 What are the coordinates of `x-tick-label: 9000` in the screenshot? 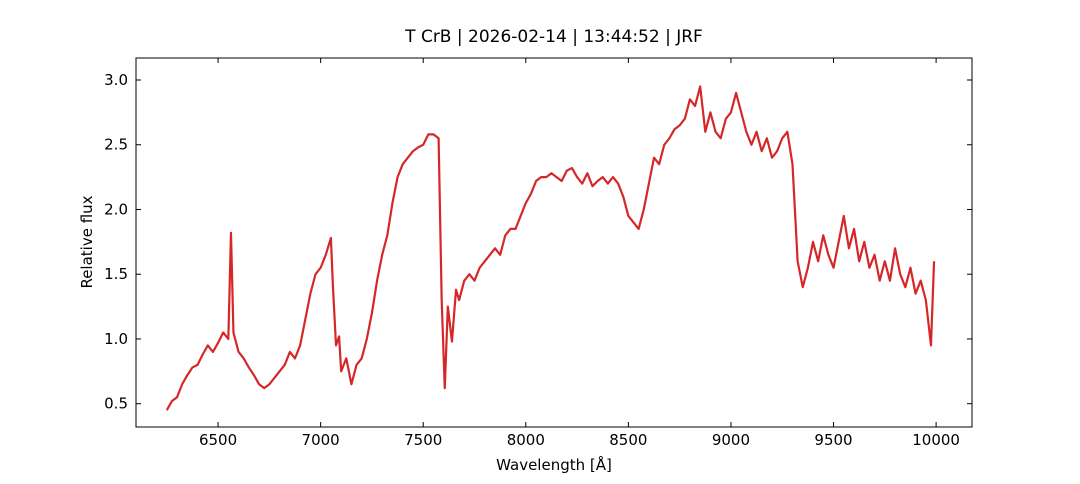 It's located at (731, 440).